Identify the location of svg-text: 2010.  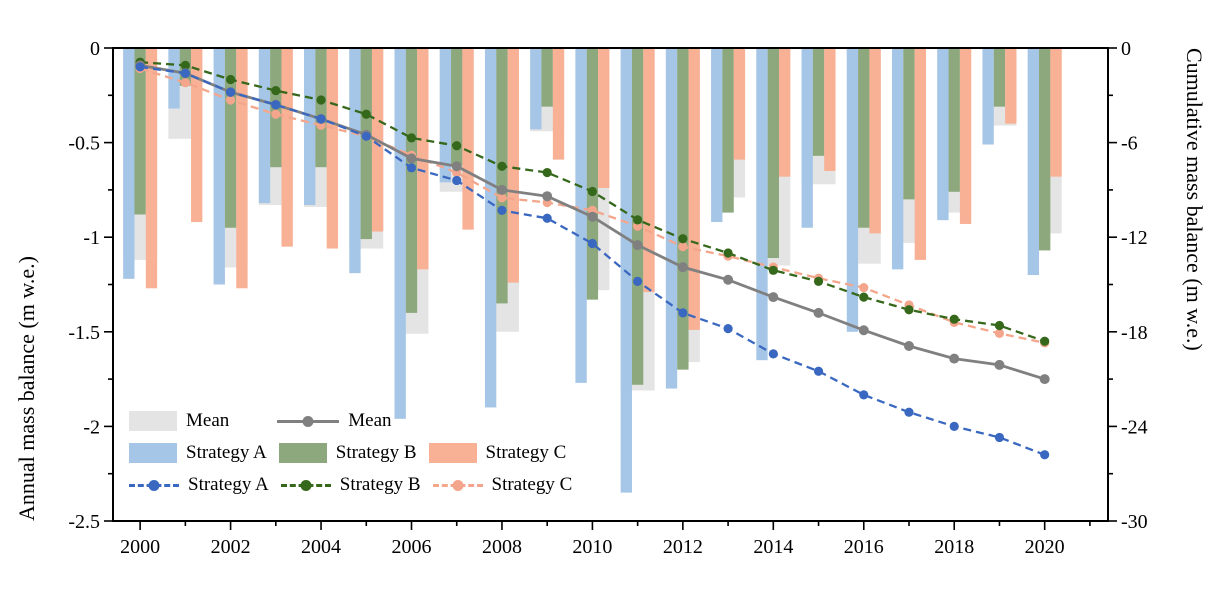
(592, 547).